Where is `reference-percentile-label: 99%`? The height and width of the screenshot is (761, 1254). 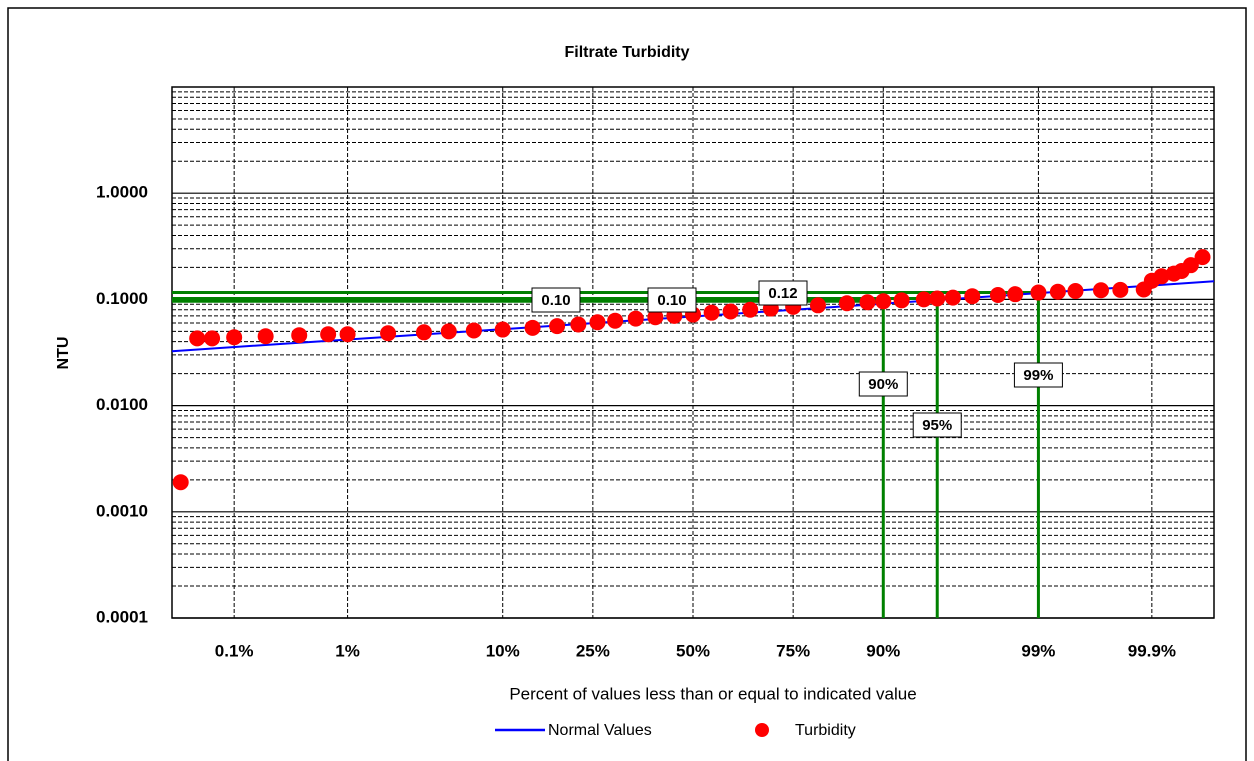
reference-percentile-label: 99% is located at coordinates (1038, 375).